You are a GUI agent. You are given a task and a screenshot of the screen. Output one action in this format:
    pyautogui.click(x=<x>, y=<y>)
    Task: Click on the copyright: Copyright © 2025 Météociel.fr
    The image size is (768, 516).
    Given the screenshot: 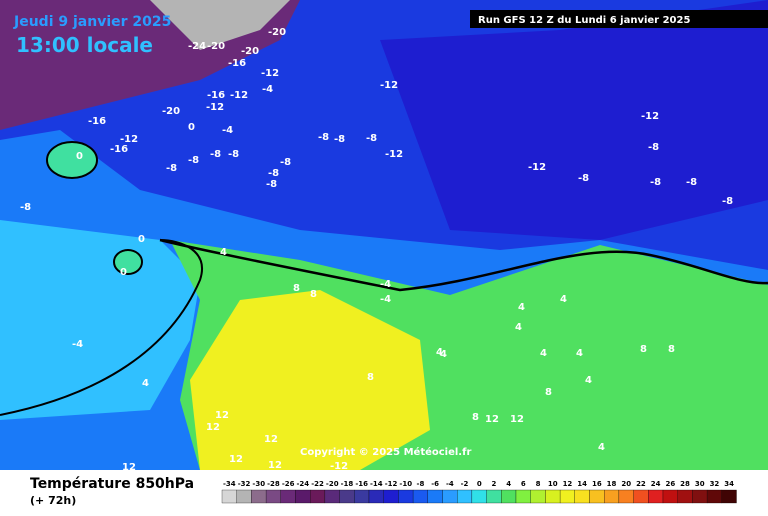 What is the action you would take?
    pyautogui.click(x=385, y=452)
    